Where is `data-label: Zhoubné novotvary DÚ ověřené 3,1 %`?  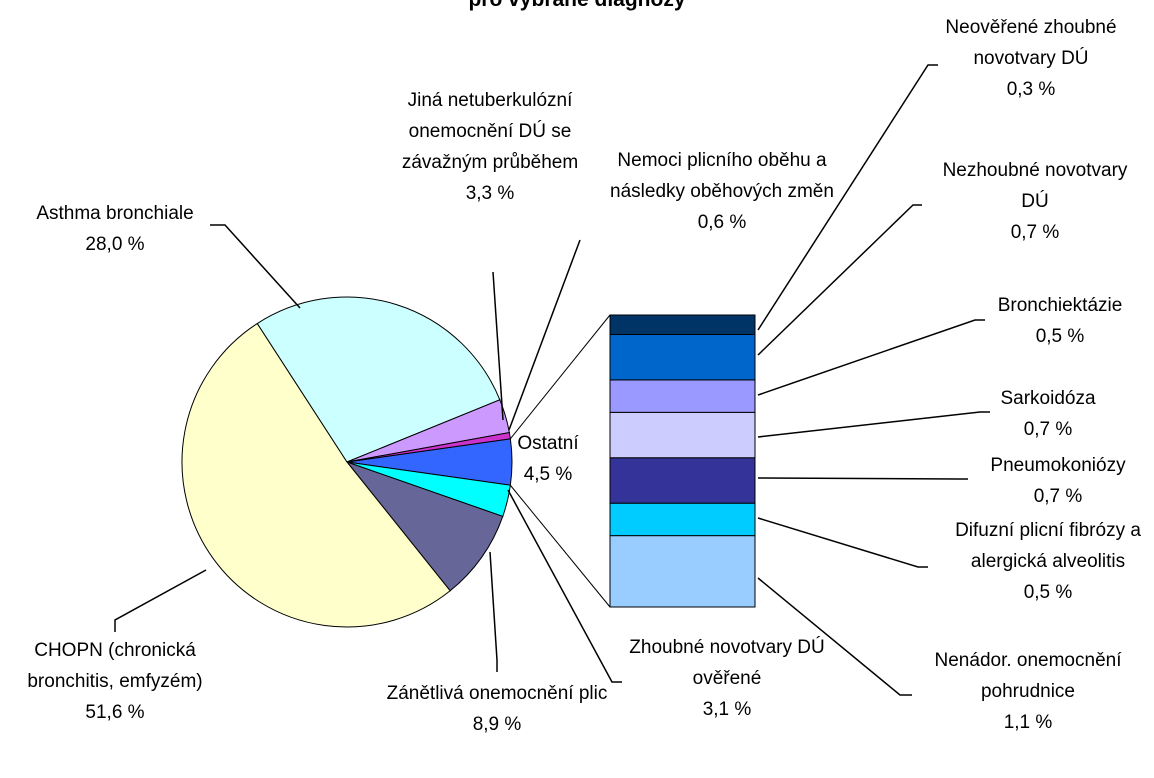
data-label: Zhoubné novotvary DÚ ověřené 3,1 % is located at coordinates (727, 678).